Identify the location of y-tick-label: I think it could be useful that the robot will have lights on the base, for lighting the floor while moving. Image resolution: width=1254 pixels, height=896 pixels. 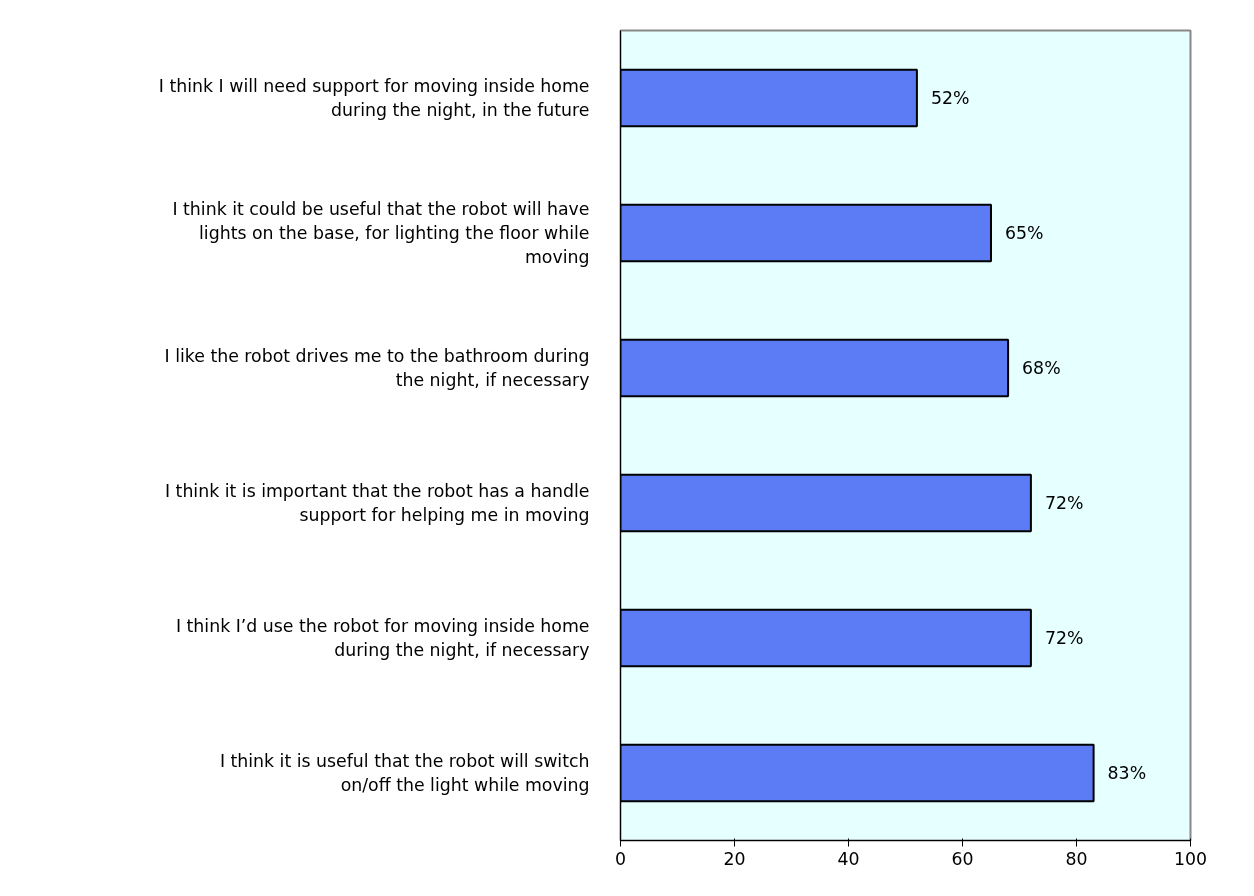
(381, 233).